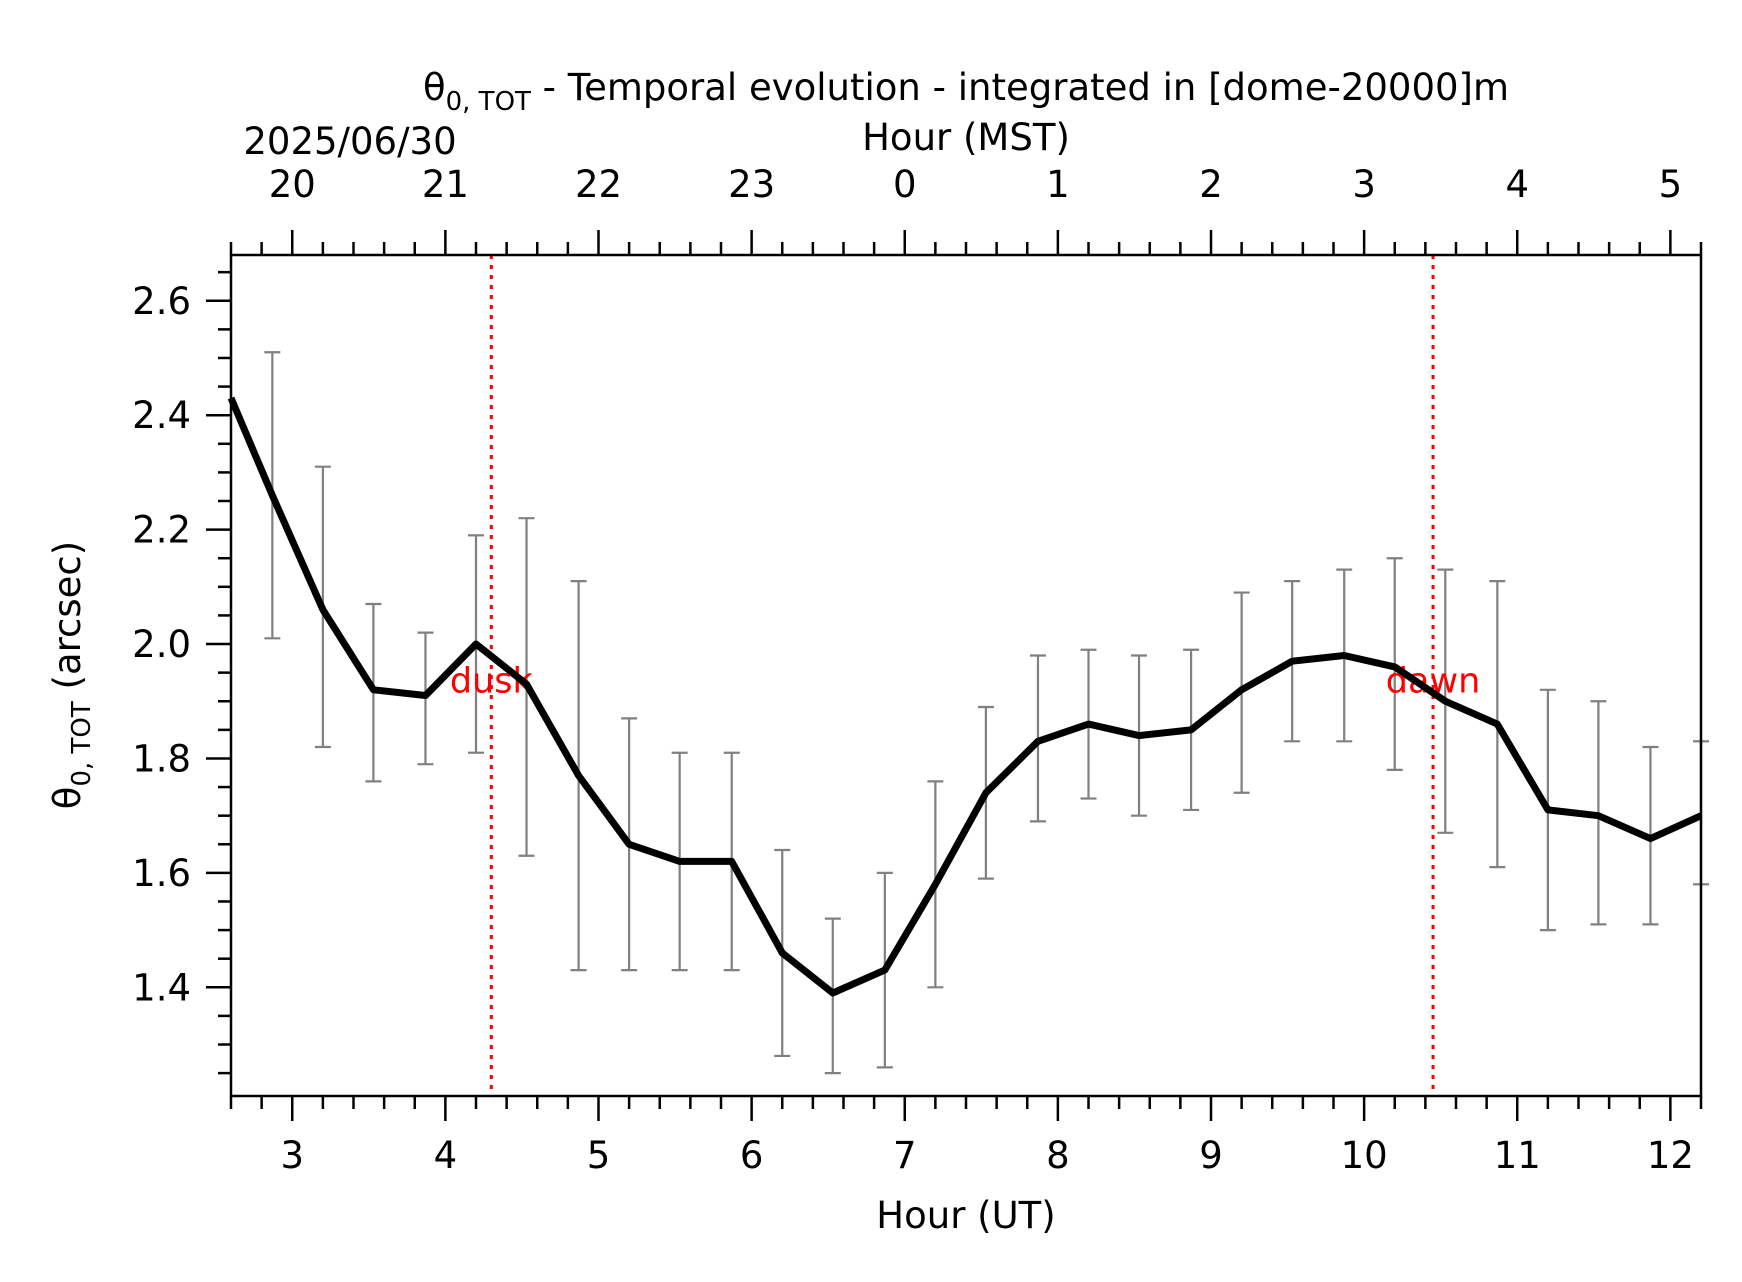 Image resolution: width=1742 pixels, height=1282 pixels. I want to click on x2-axis-label: Hour (MST), so click(966, 137).